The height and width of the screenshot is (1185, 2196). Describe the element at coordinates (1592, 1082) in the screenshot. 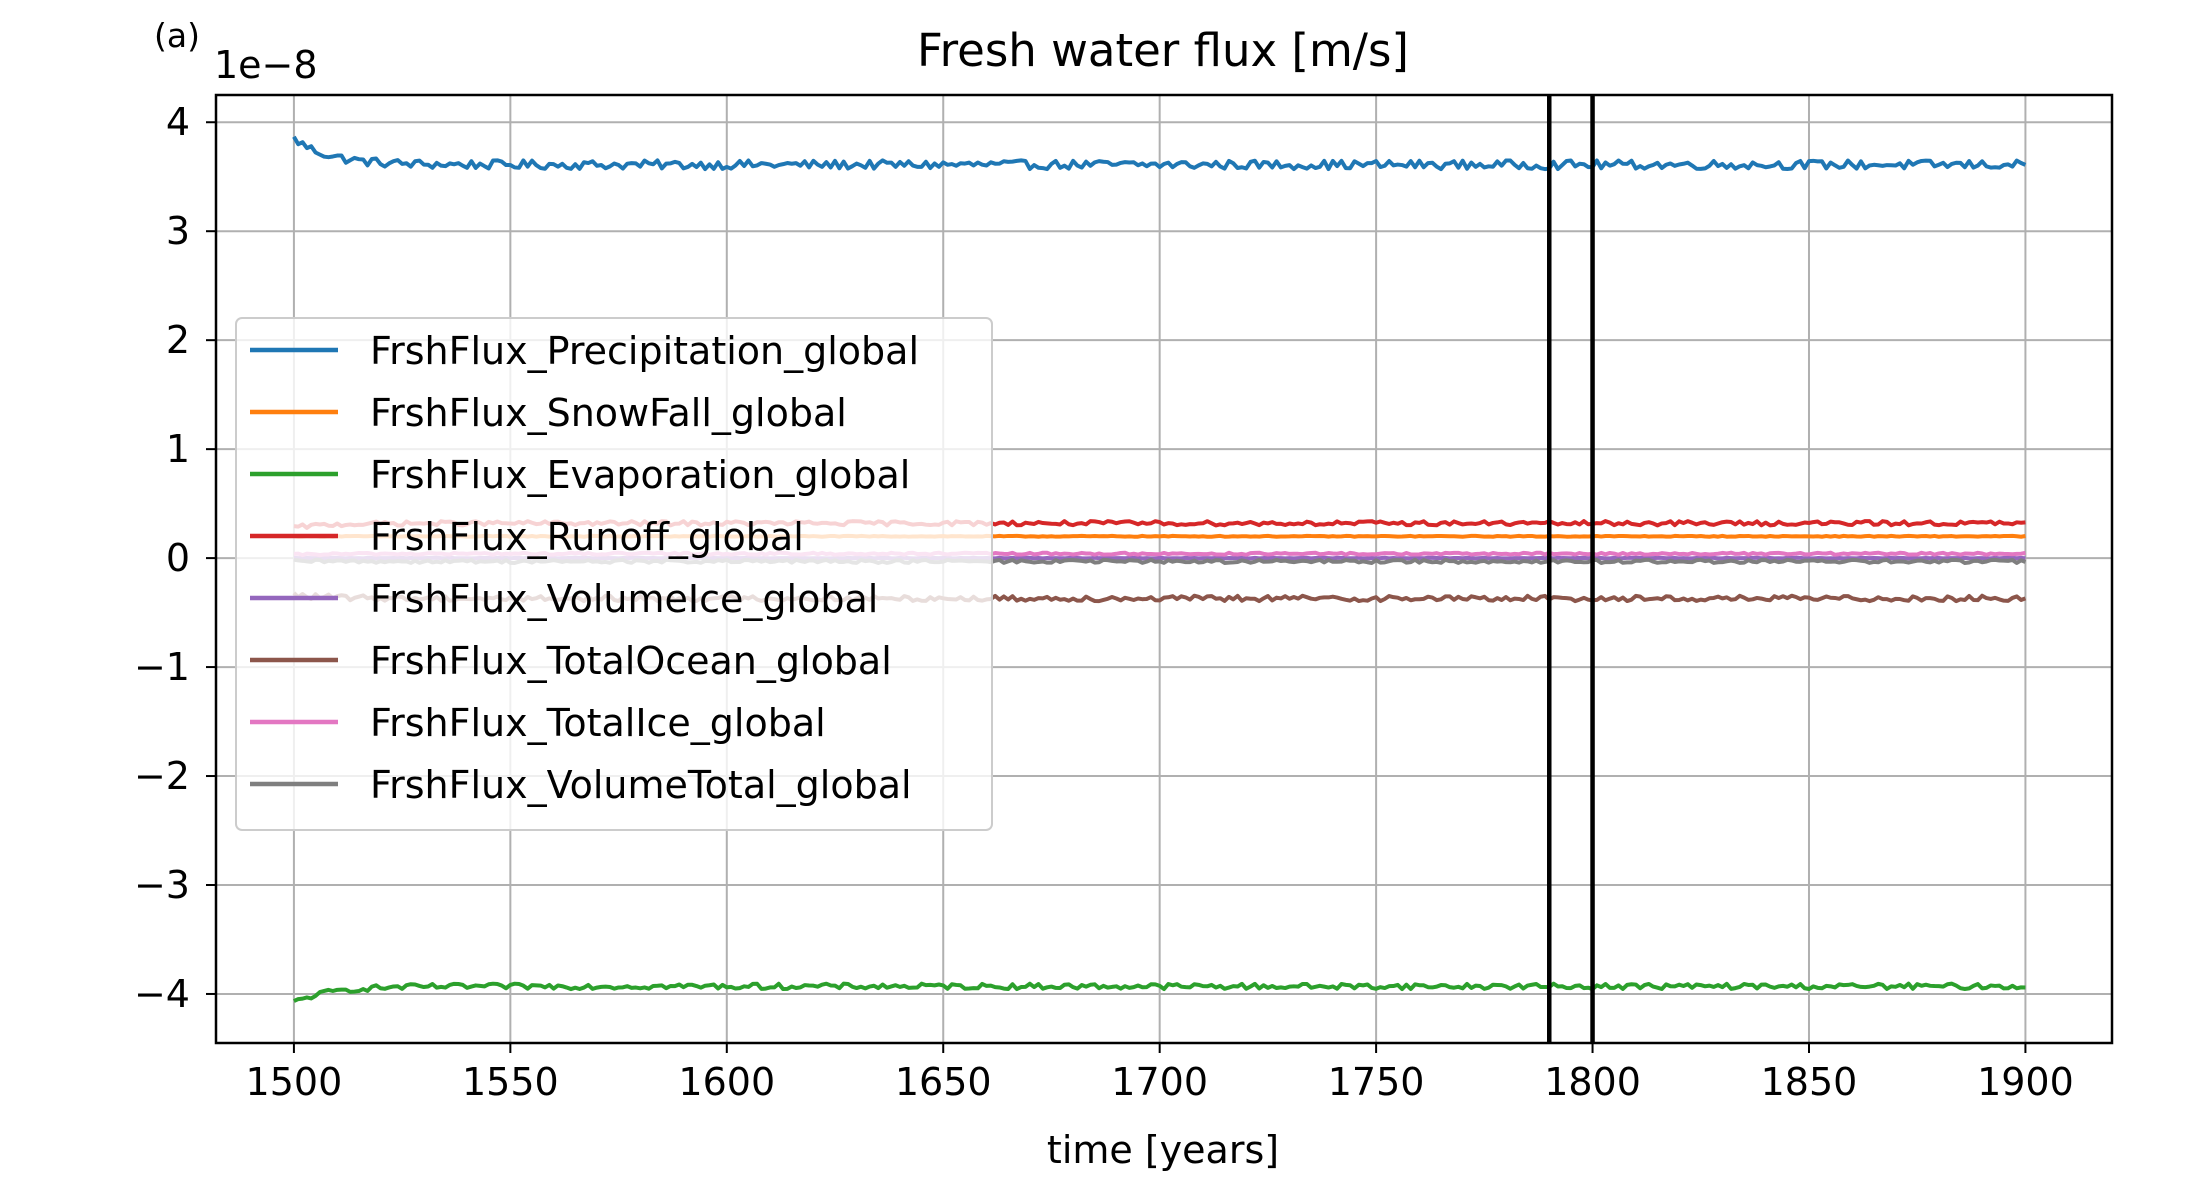

I see `x-tick-label: 1800` at that location.